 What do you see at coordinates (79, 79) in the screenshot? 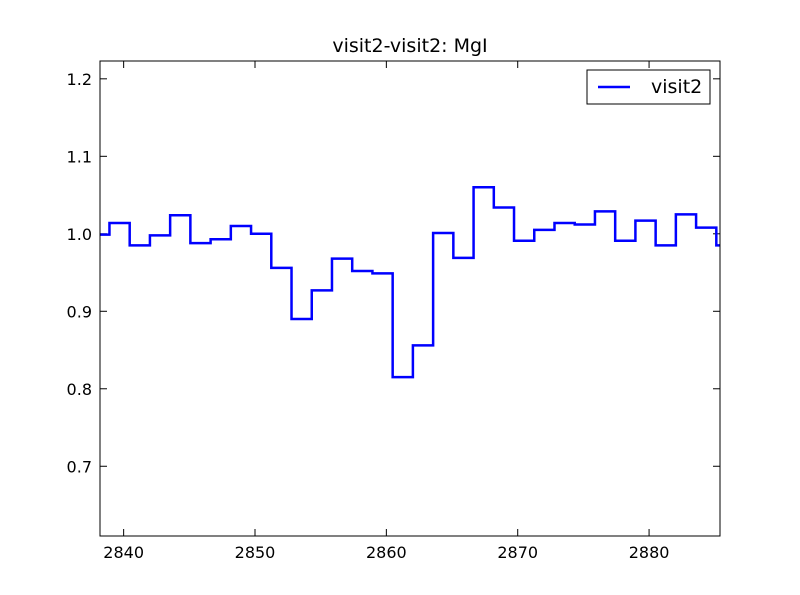
I see `y-tick-label: 1.2` at bounding box center [79, 79].